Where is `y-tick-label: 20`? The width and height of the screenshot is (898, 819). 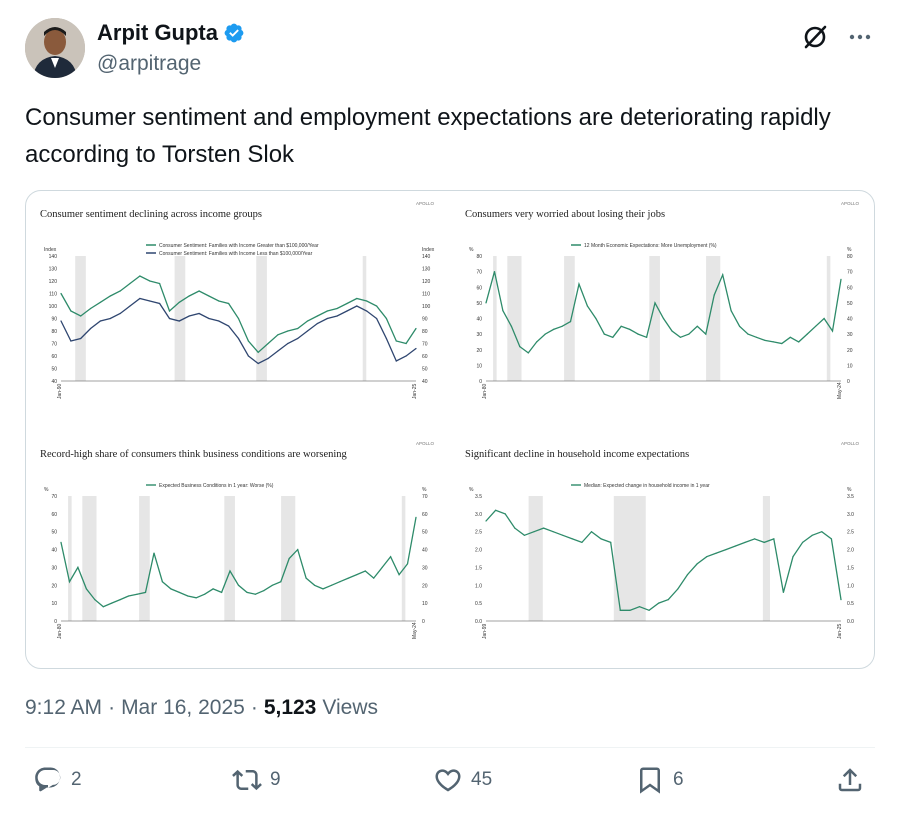 y-tick-label: 20 is located at coordinates (850, 351).